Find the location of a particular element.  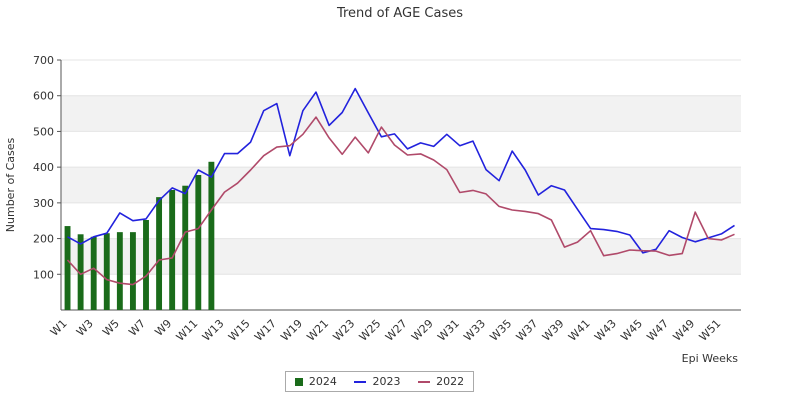

legend-swatch-2024 is located at coordinates (298, 381).